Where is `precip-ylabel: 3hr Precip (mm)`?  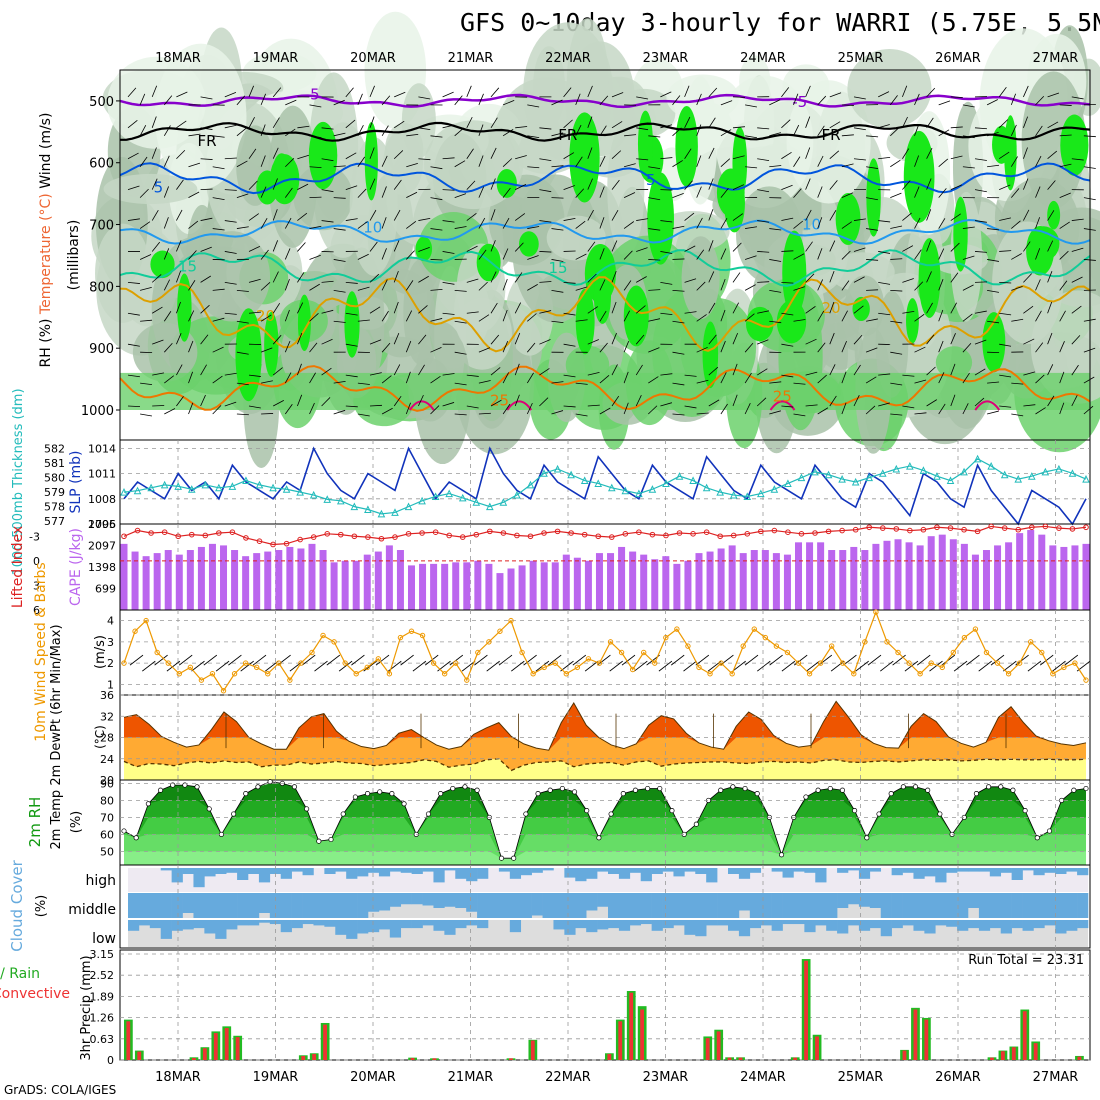
precip-ylabel: 3hr Precip (mm) is located at coordinates (86, 1007).